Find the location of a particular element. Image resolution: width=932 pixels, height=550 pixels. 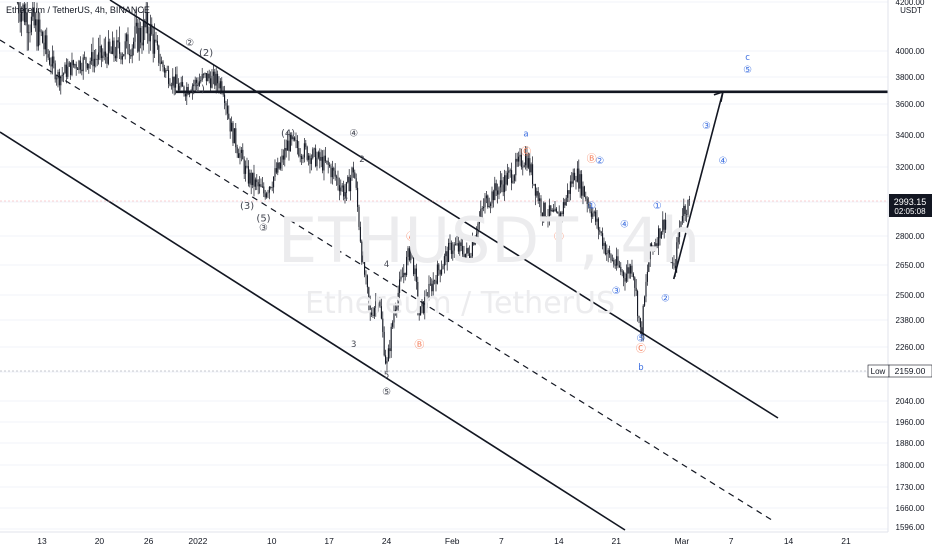

watermark-name: Ethereum / TetherUS is located at coordinates (460, 303).